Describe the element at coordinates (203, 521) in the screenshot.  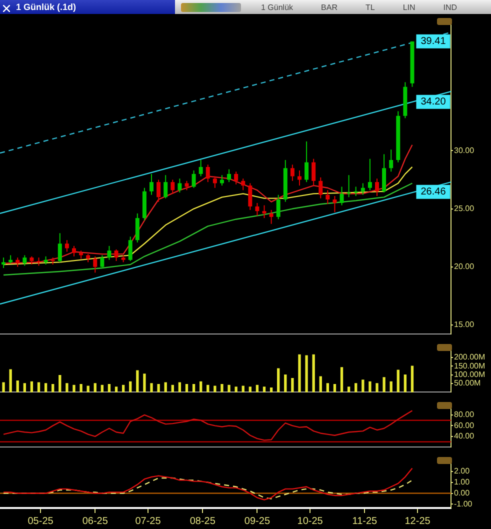
I see `x-tick-label: 08-25` at that location.